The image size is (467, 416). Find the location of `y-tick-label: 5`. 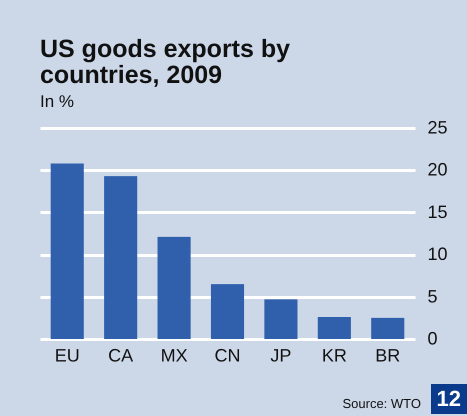

y-tick-label: 5 is located at coordinates (433, 296).